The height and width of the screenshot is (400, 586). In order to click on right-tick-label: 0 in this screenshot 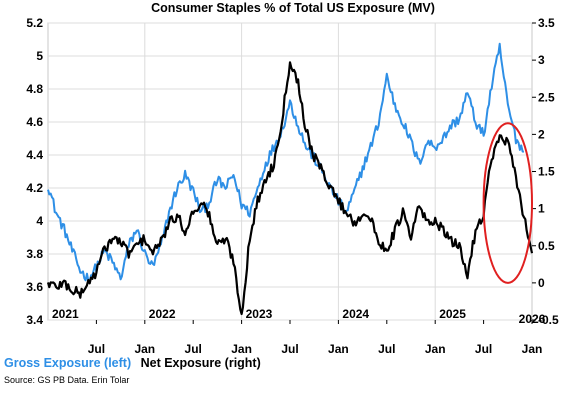, I will do `click(541, 283)`.